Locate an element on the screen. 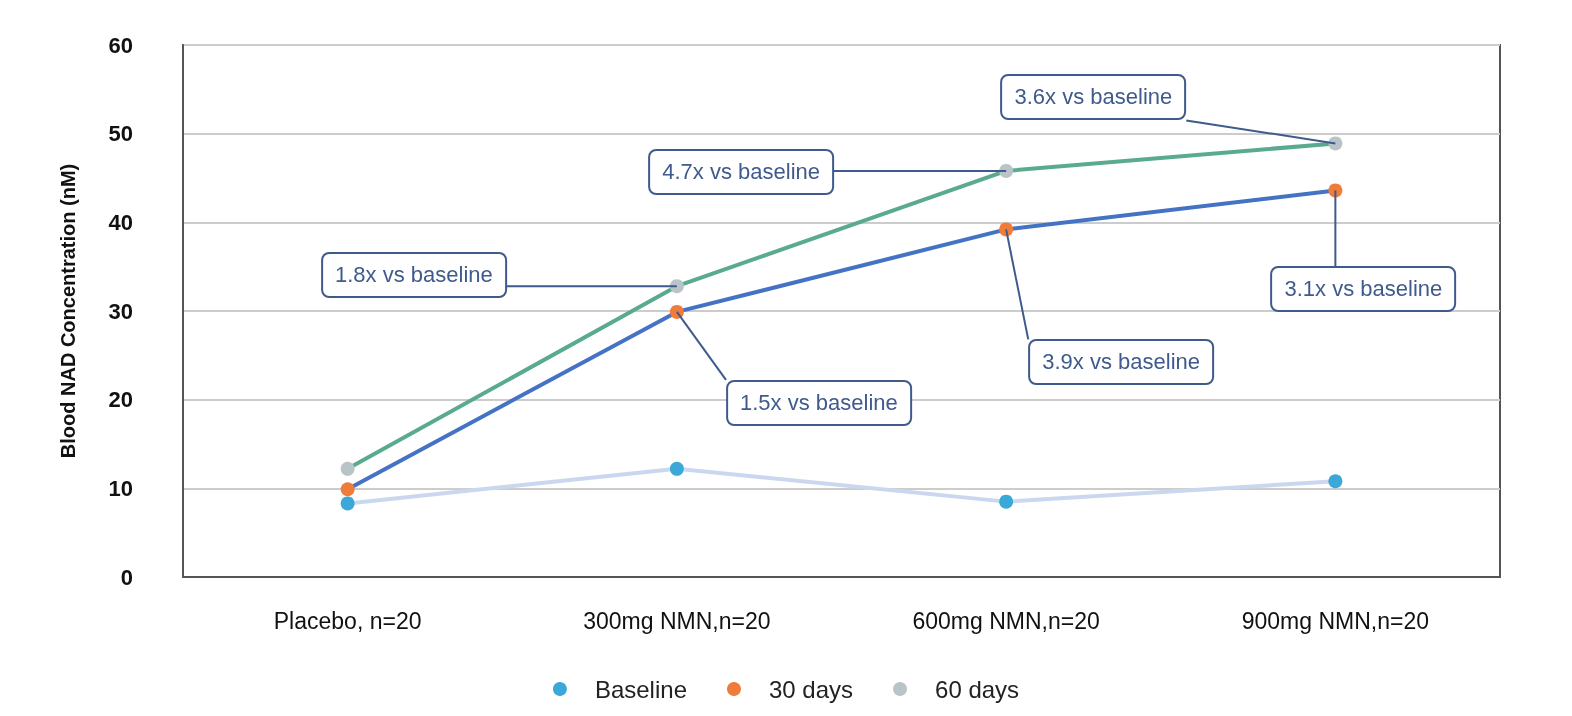 This screenshot has height=716, width=1572. y-tick-label: 50 is located at coordinates (120, 134).